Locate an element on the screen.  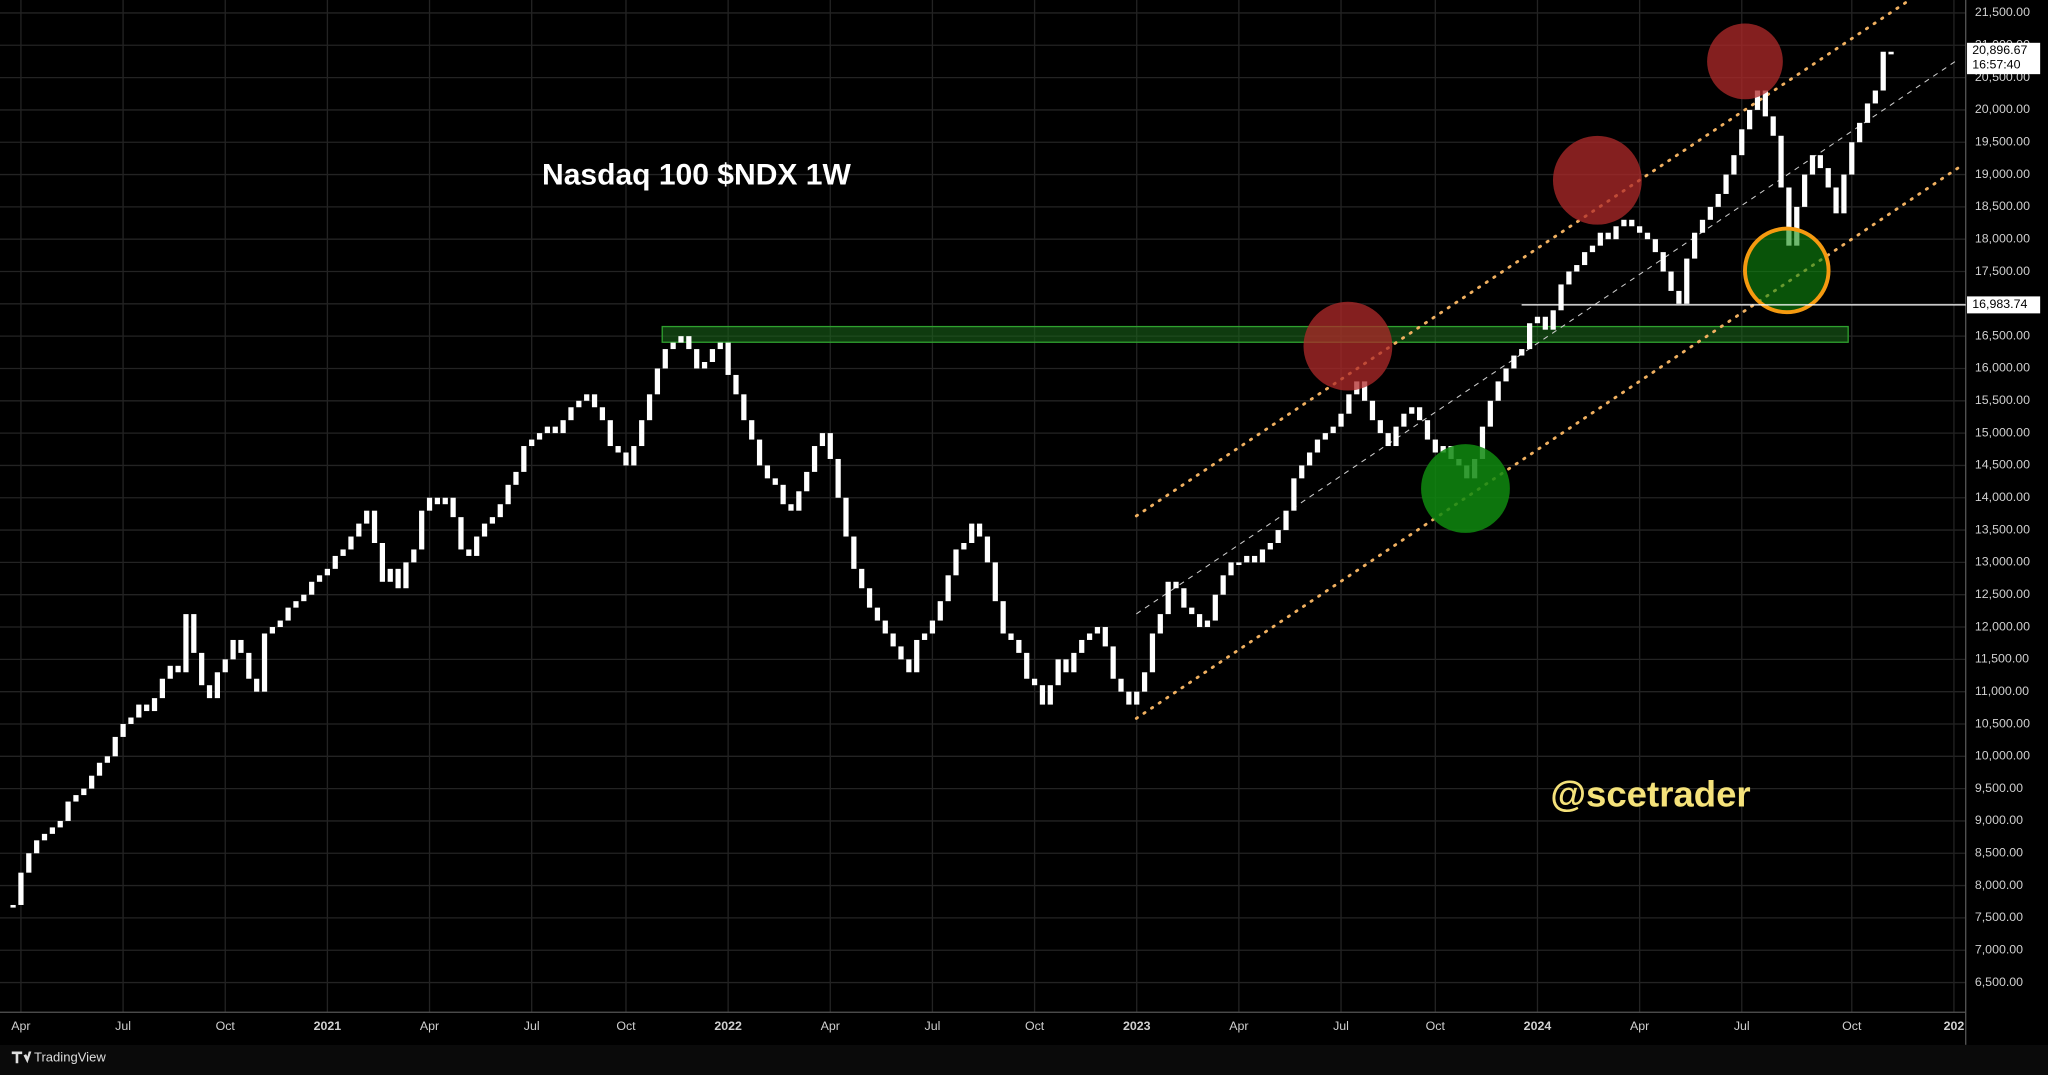
y-tick-label: 12,000.00 is located at coordinates (2002, 626).